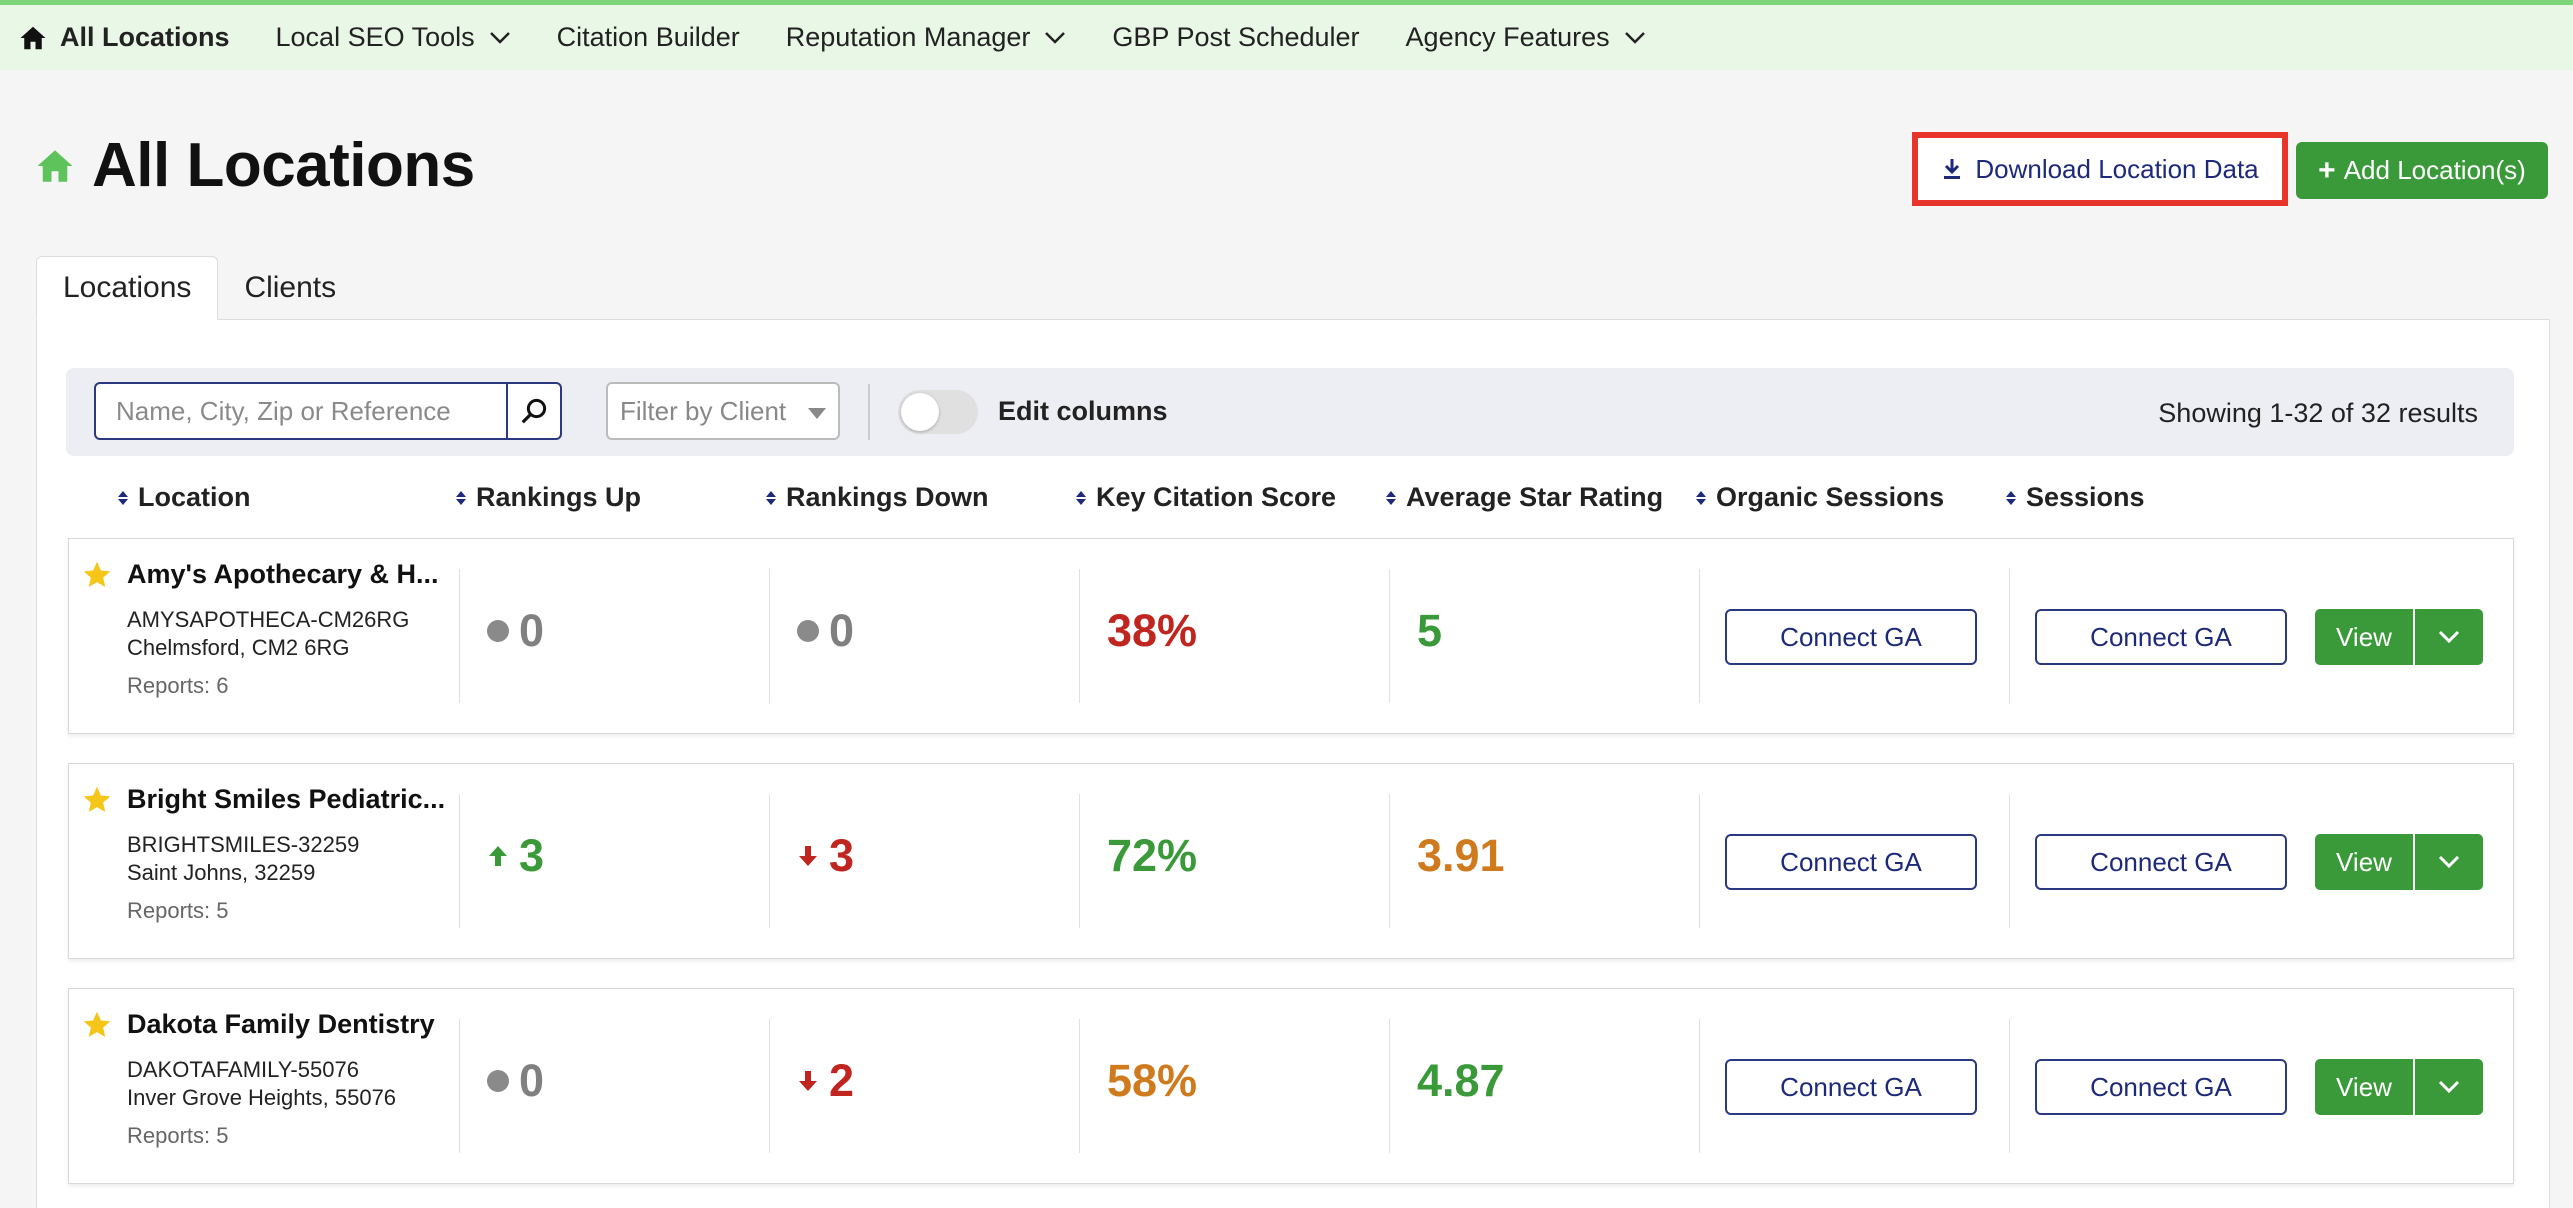 The width and height of the screenshot is (2573, 1208). I want to click on location-reports: Reports: 6, so click(178, 685).